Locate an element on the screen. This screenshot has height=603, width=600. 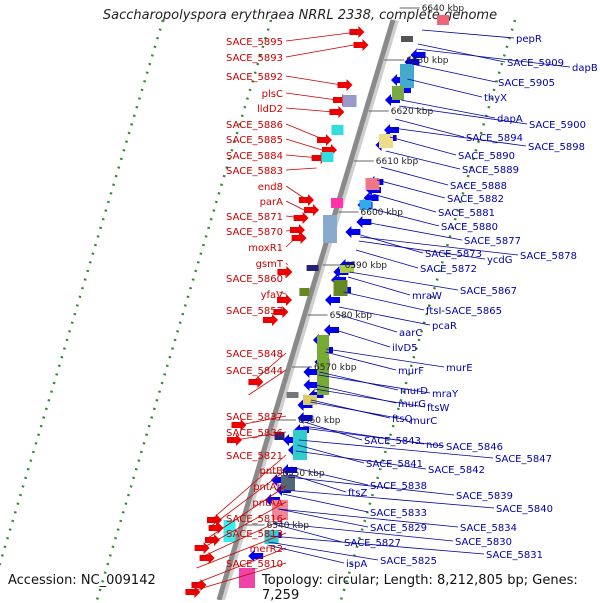
right-gene-label: SACE_5838 is located at coordinates (398, 486).